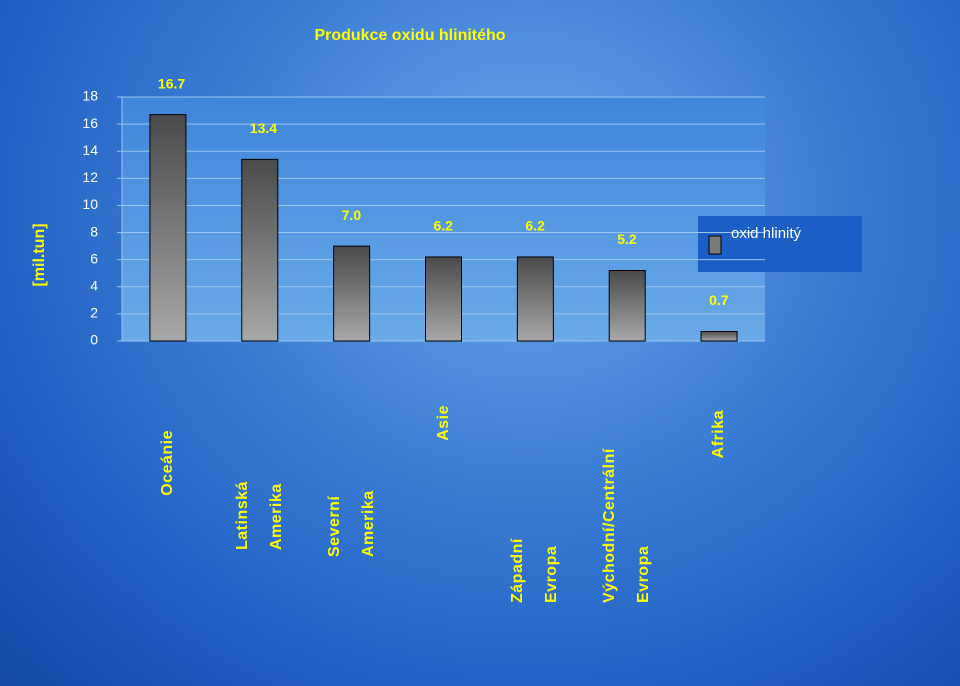 This screenshot has width=960, height=686. Describe the element at coordinates (167, 463) in the screenshot. I see `x-tick-label: Oceánie` at that location.